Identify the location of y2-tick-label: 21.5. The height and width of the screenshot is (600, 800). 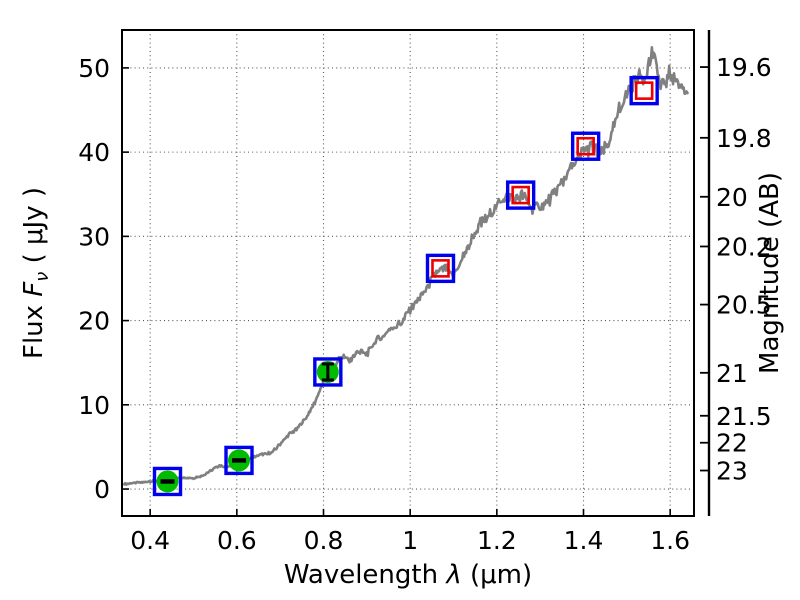
(744, 416).